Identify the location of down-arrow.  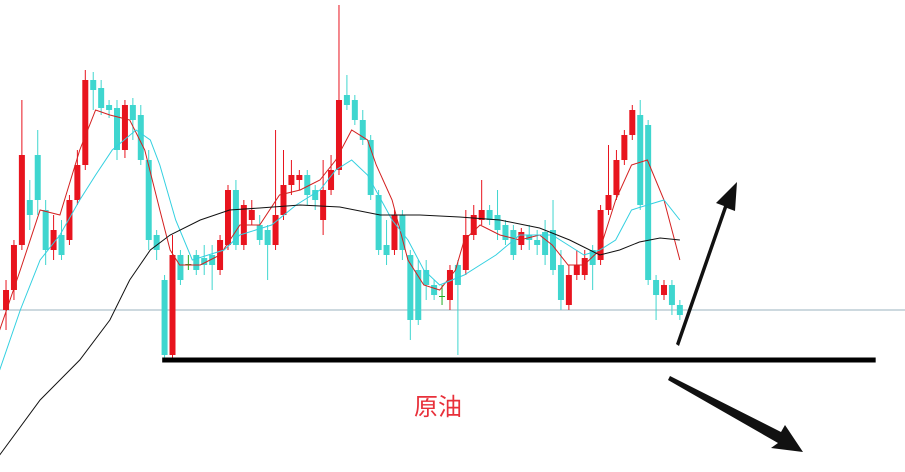
(735, 414).